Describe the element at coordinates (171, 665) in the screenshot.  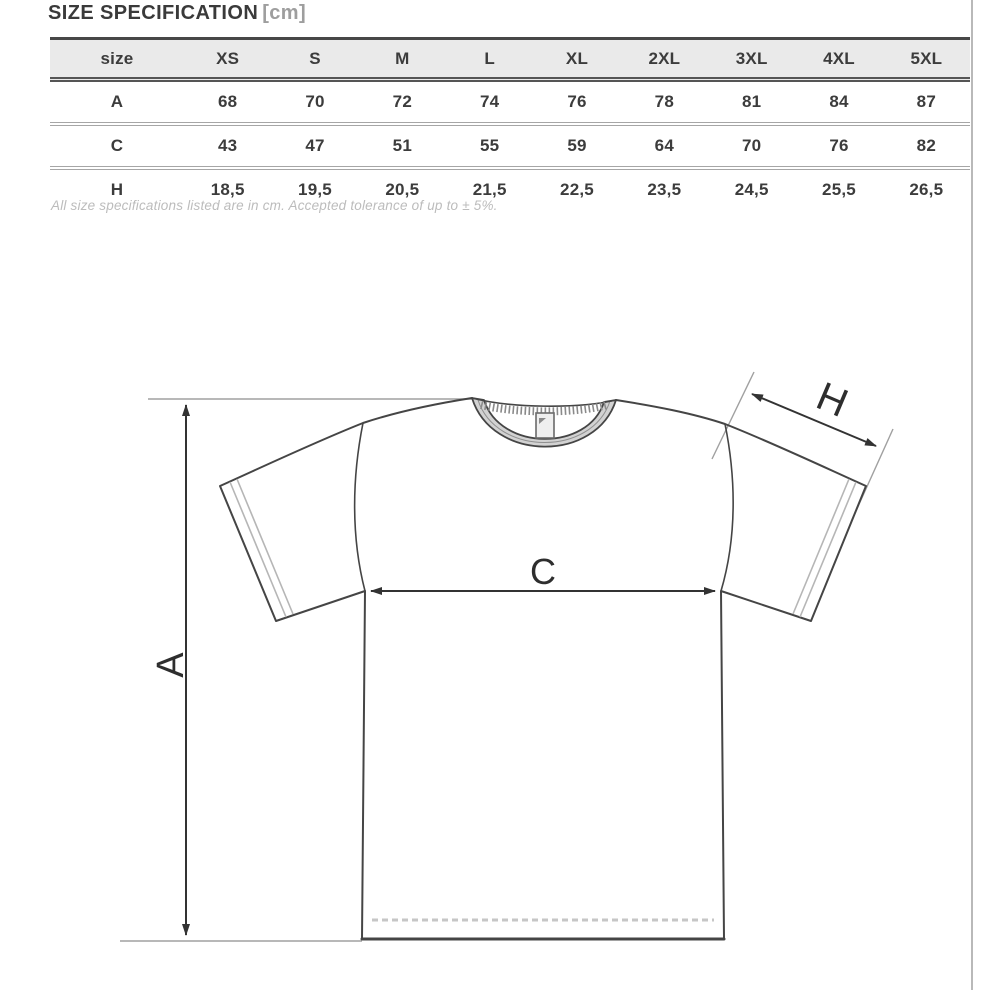
I see `label-a: A` at that location.